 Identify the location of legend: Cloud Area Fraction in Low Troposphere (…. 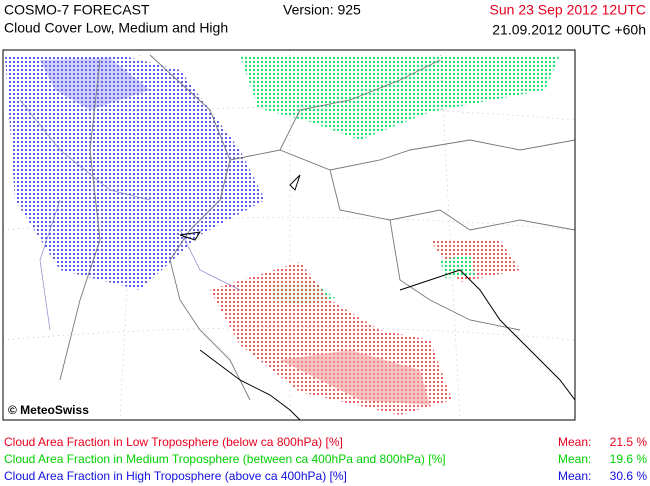
(325, 459).